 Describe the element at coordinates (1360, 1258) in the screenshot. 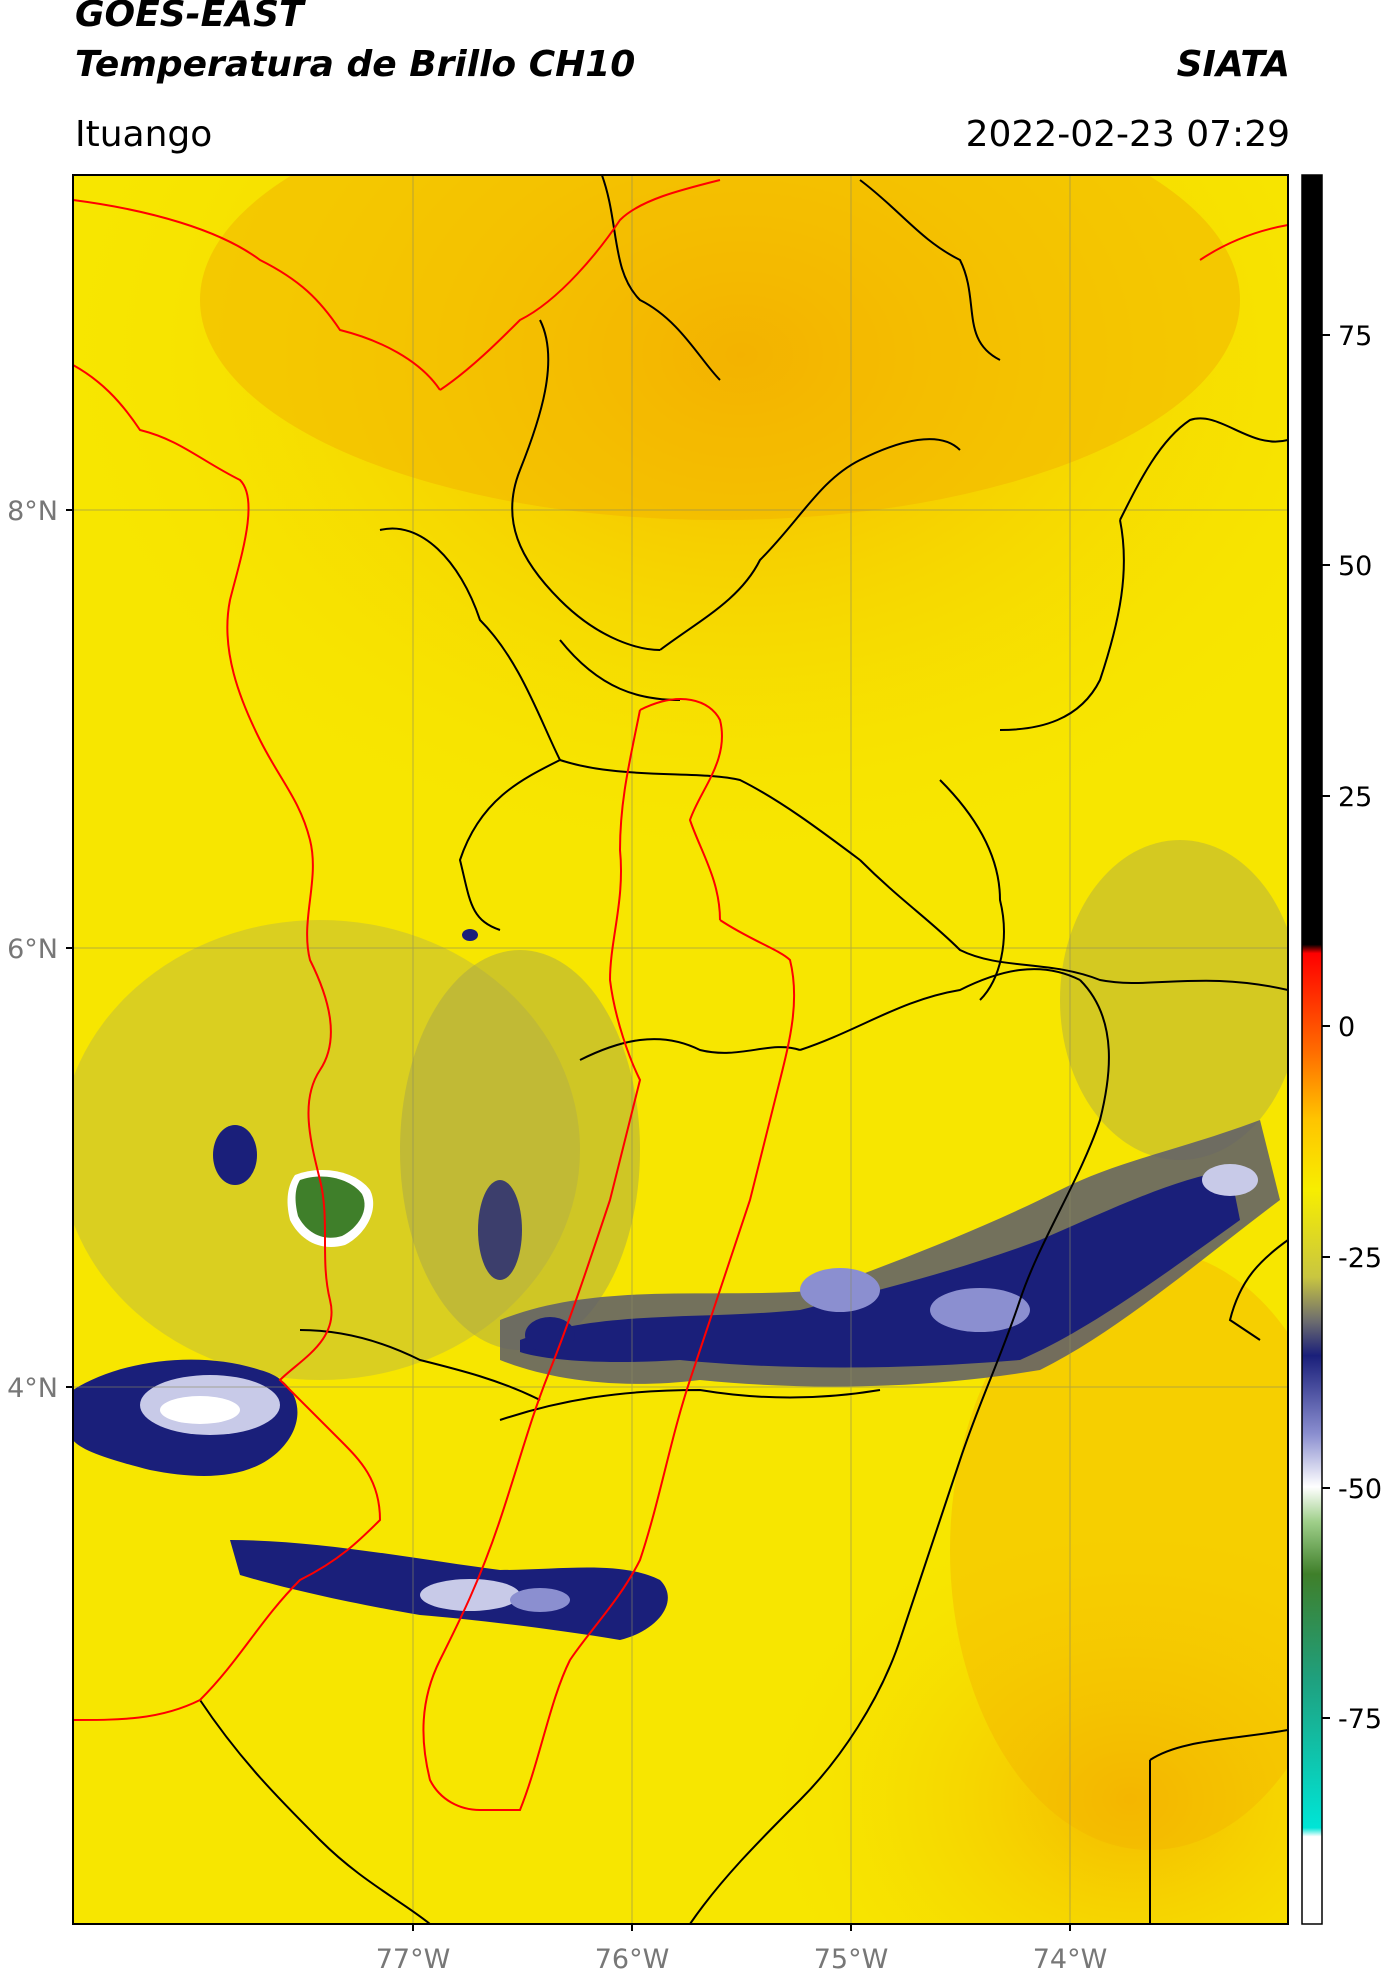

I see `colorbar-tick-minus25: -25` at that location.